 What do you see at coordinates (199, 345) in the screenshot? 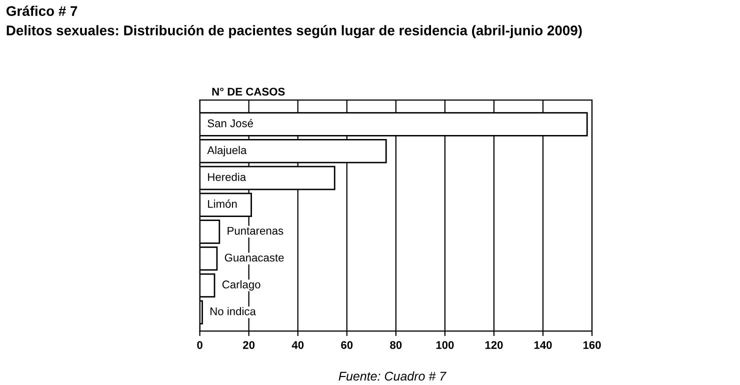
I see `x-tick-label: 0` at bounding box center [199, 345].